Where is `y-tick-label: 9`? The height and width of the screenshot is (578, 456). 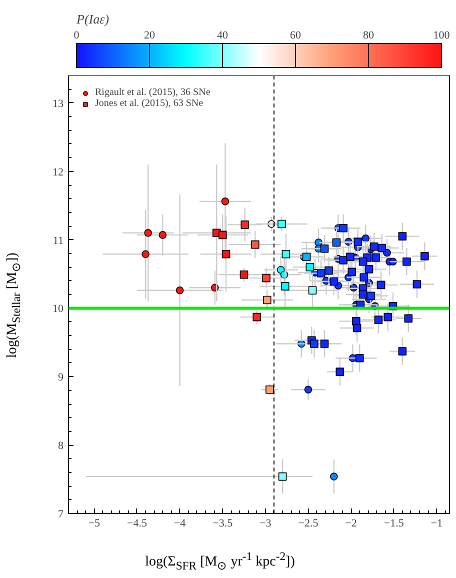 y-tick-label: 9 is located at coordinates (61, 378).